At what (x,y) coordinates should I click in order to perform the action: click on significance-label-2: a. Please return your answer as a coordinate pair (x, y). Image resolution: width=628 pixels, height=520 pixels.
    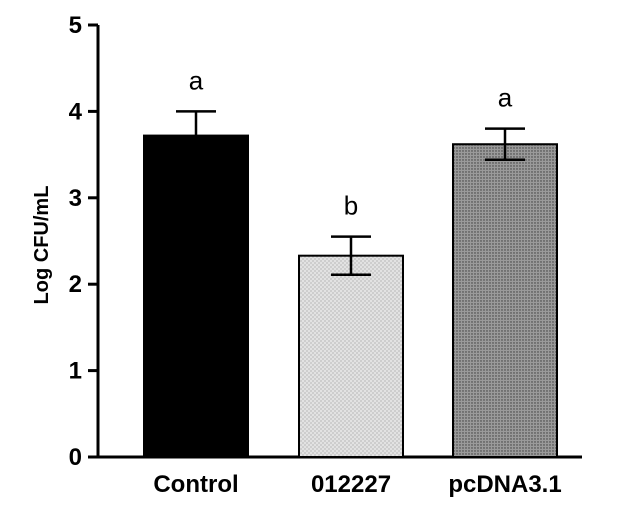
    Looking at the image, I should click on (505, 98).